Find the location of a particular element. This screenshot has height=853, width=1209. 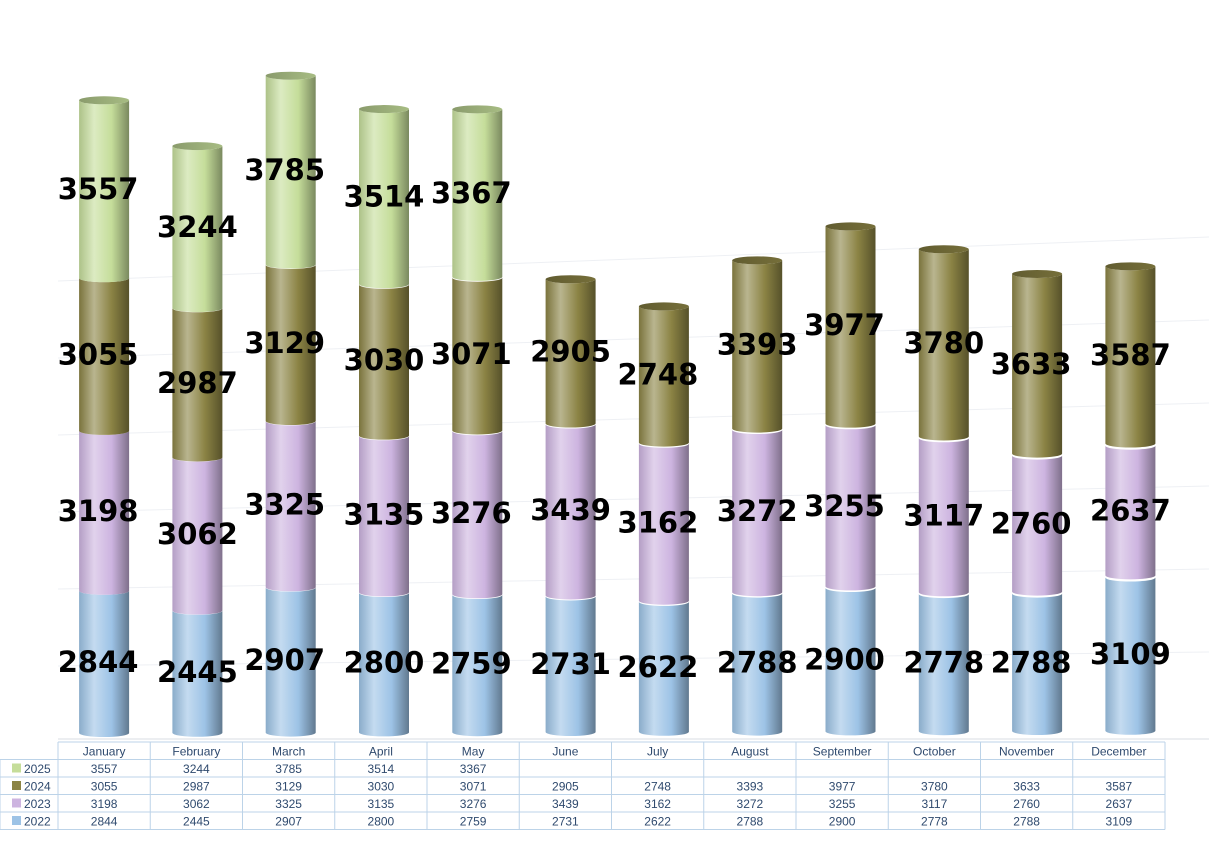

category-label: May is located at coordinates (473, 752).